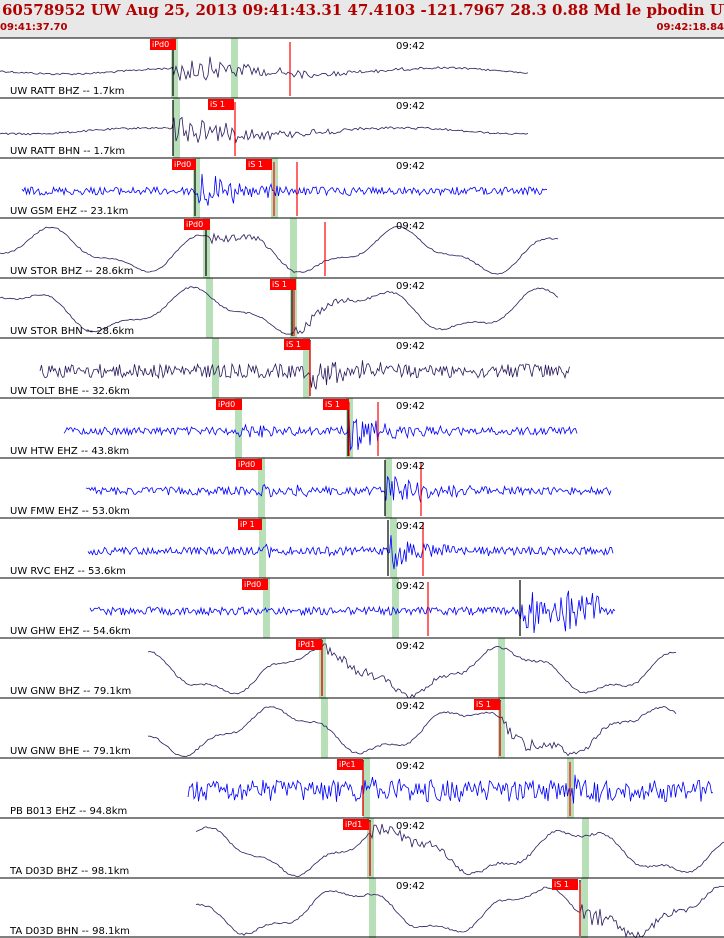 This screenshot has width=724, height=938. I want to click on trace-row: 09:42 iPd0 iS 1 UW GSM EHZ -- 23.1km, so click(362, 187).